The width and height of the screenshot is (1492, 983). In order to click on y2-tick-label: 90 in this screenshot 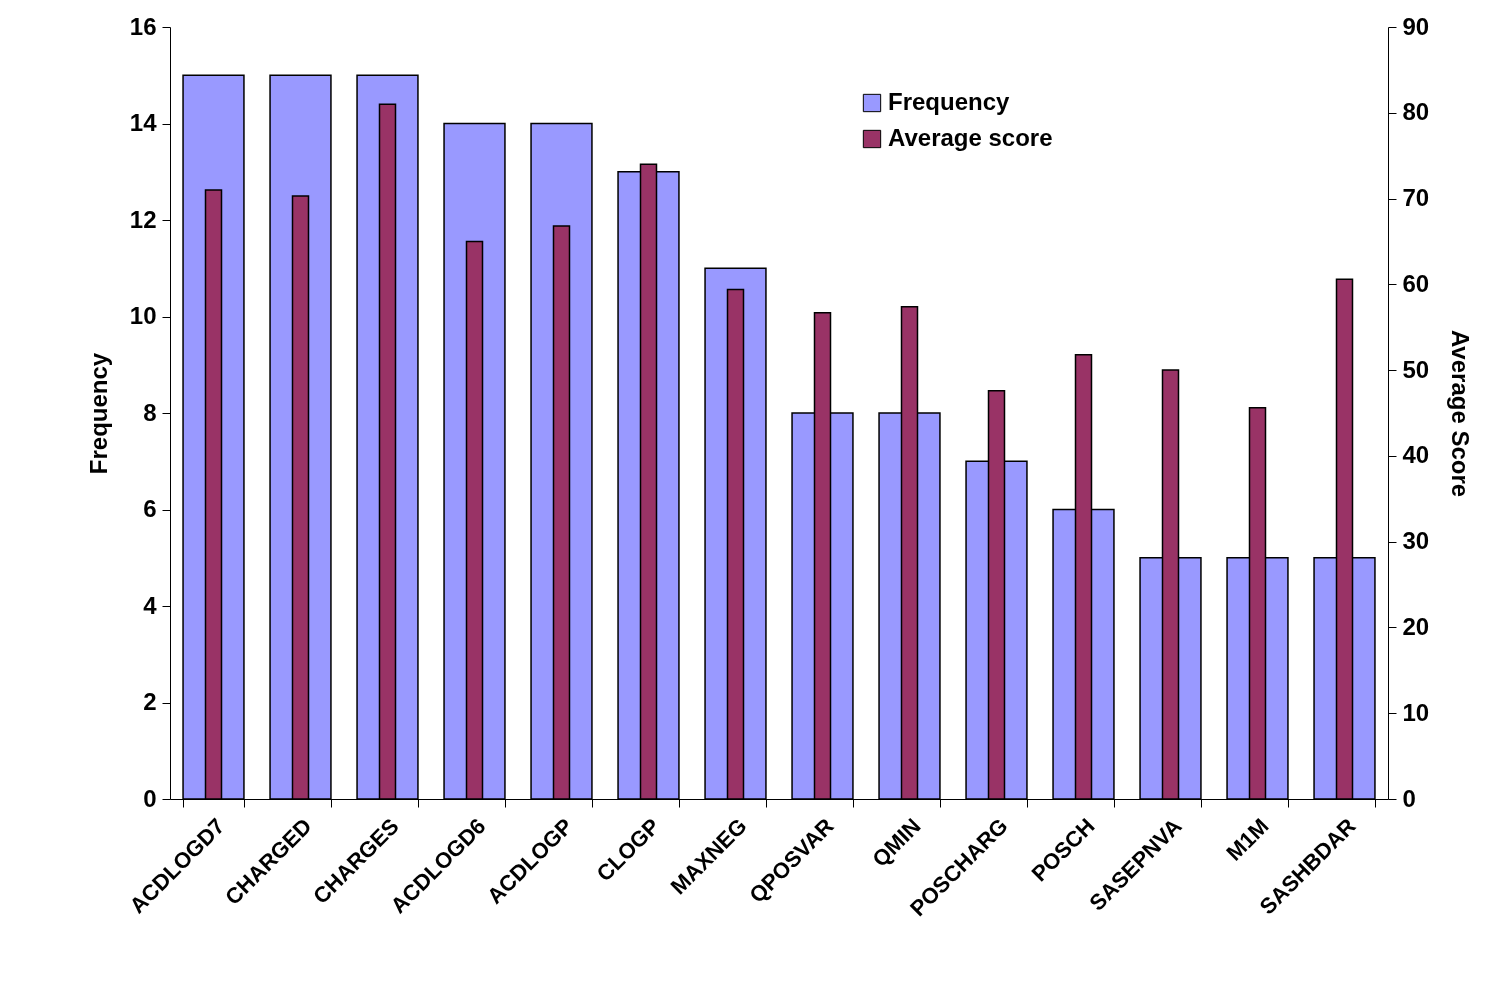, I will do `click(1416, 26)`.